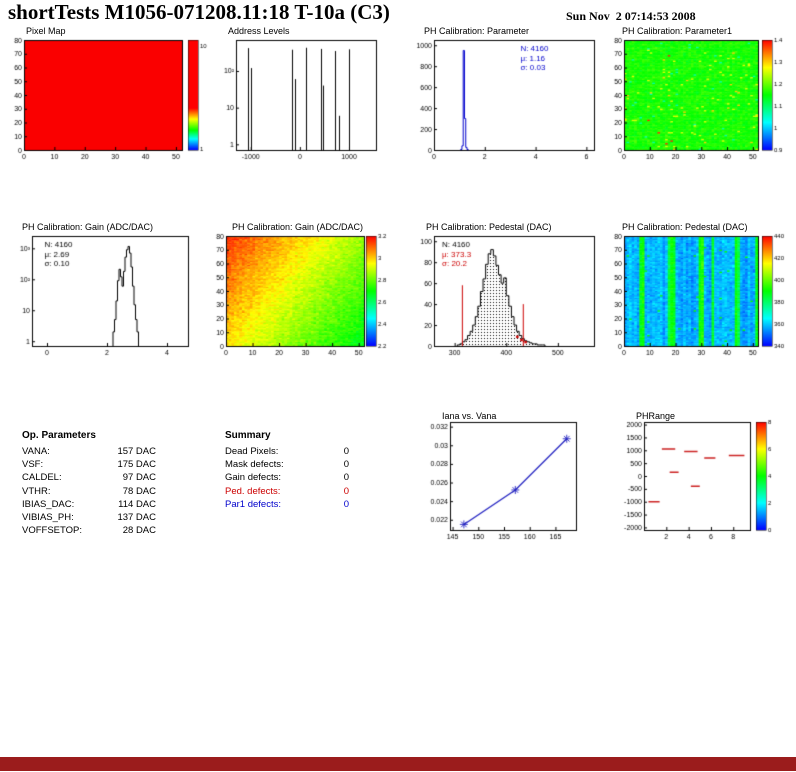  What do you see at coordinates (508, 100) in the screenshot?
I see `ph-parameter-chart` at bounding box center [508, 100].